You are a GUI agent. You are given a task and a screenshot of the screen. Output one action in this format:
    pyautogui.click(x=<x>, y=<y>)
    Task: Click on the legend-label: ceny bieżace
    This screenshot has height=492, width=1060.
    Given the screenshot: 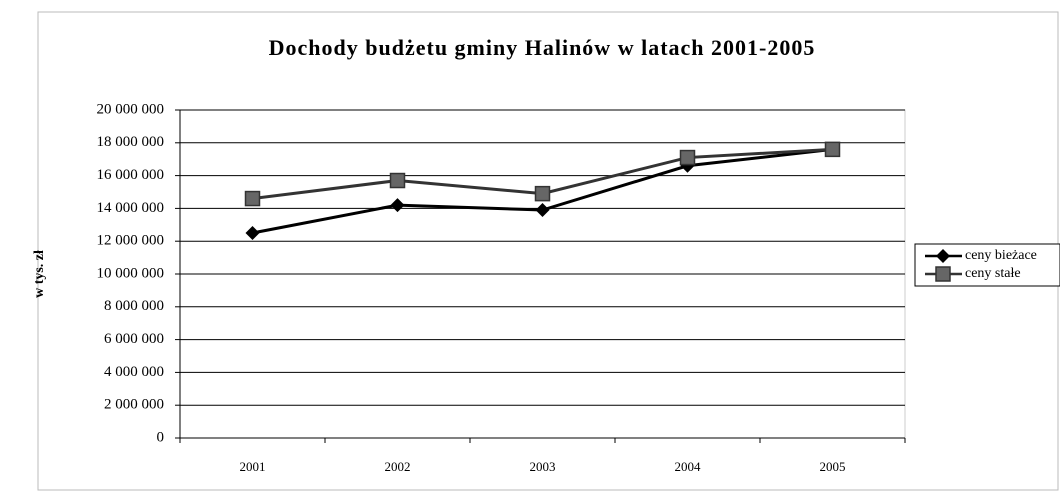 What is the action you would take?
    pyautogui.click(x=1001, y=255)
    